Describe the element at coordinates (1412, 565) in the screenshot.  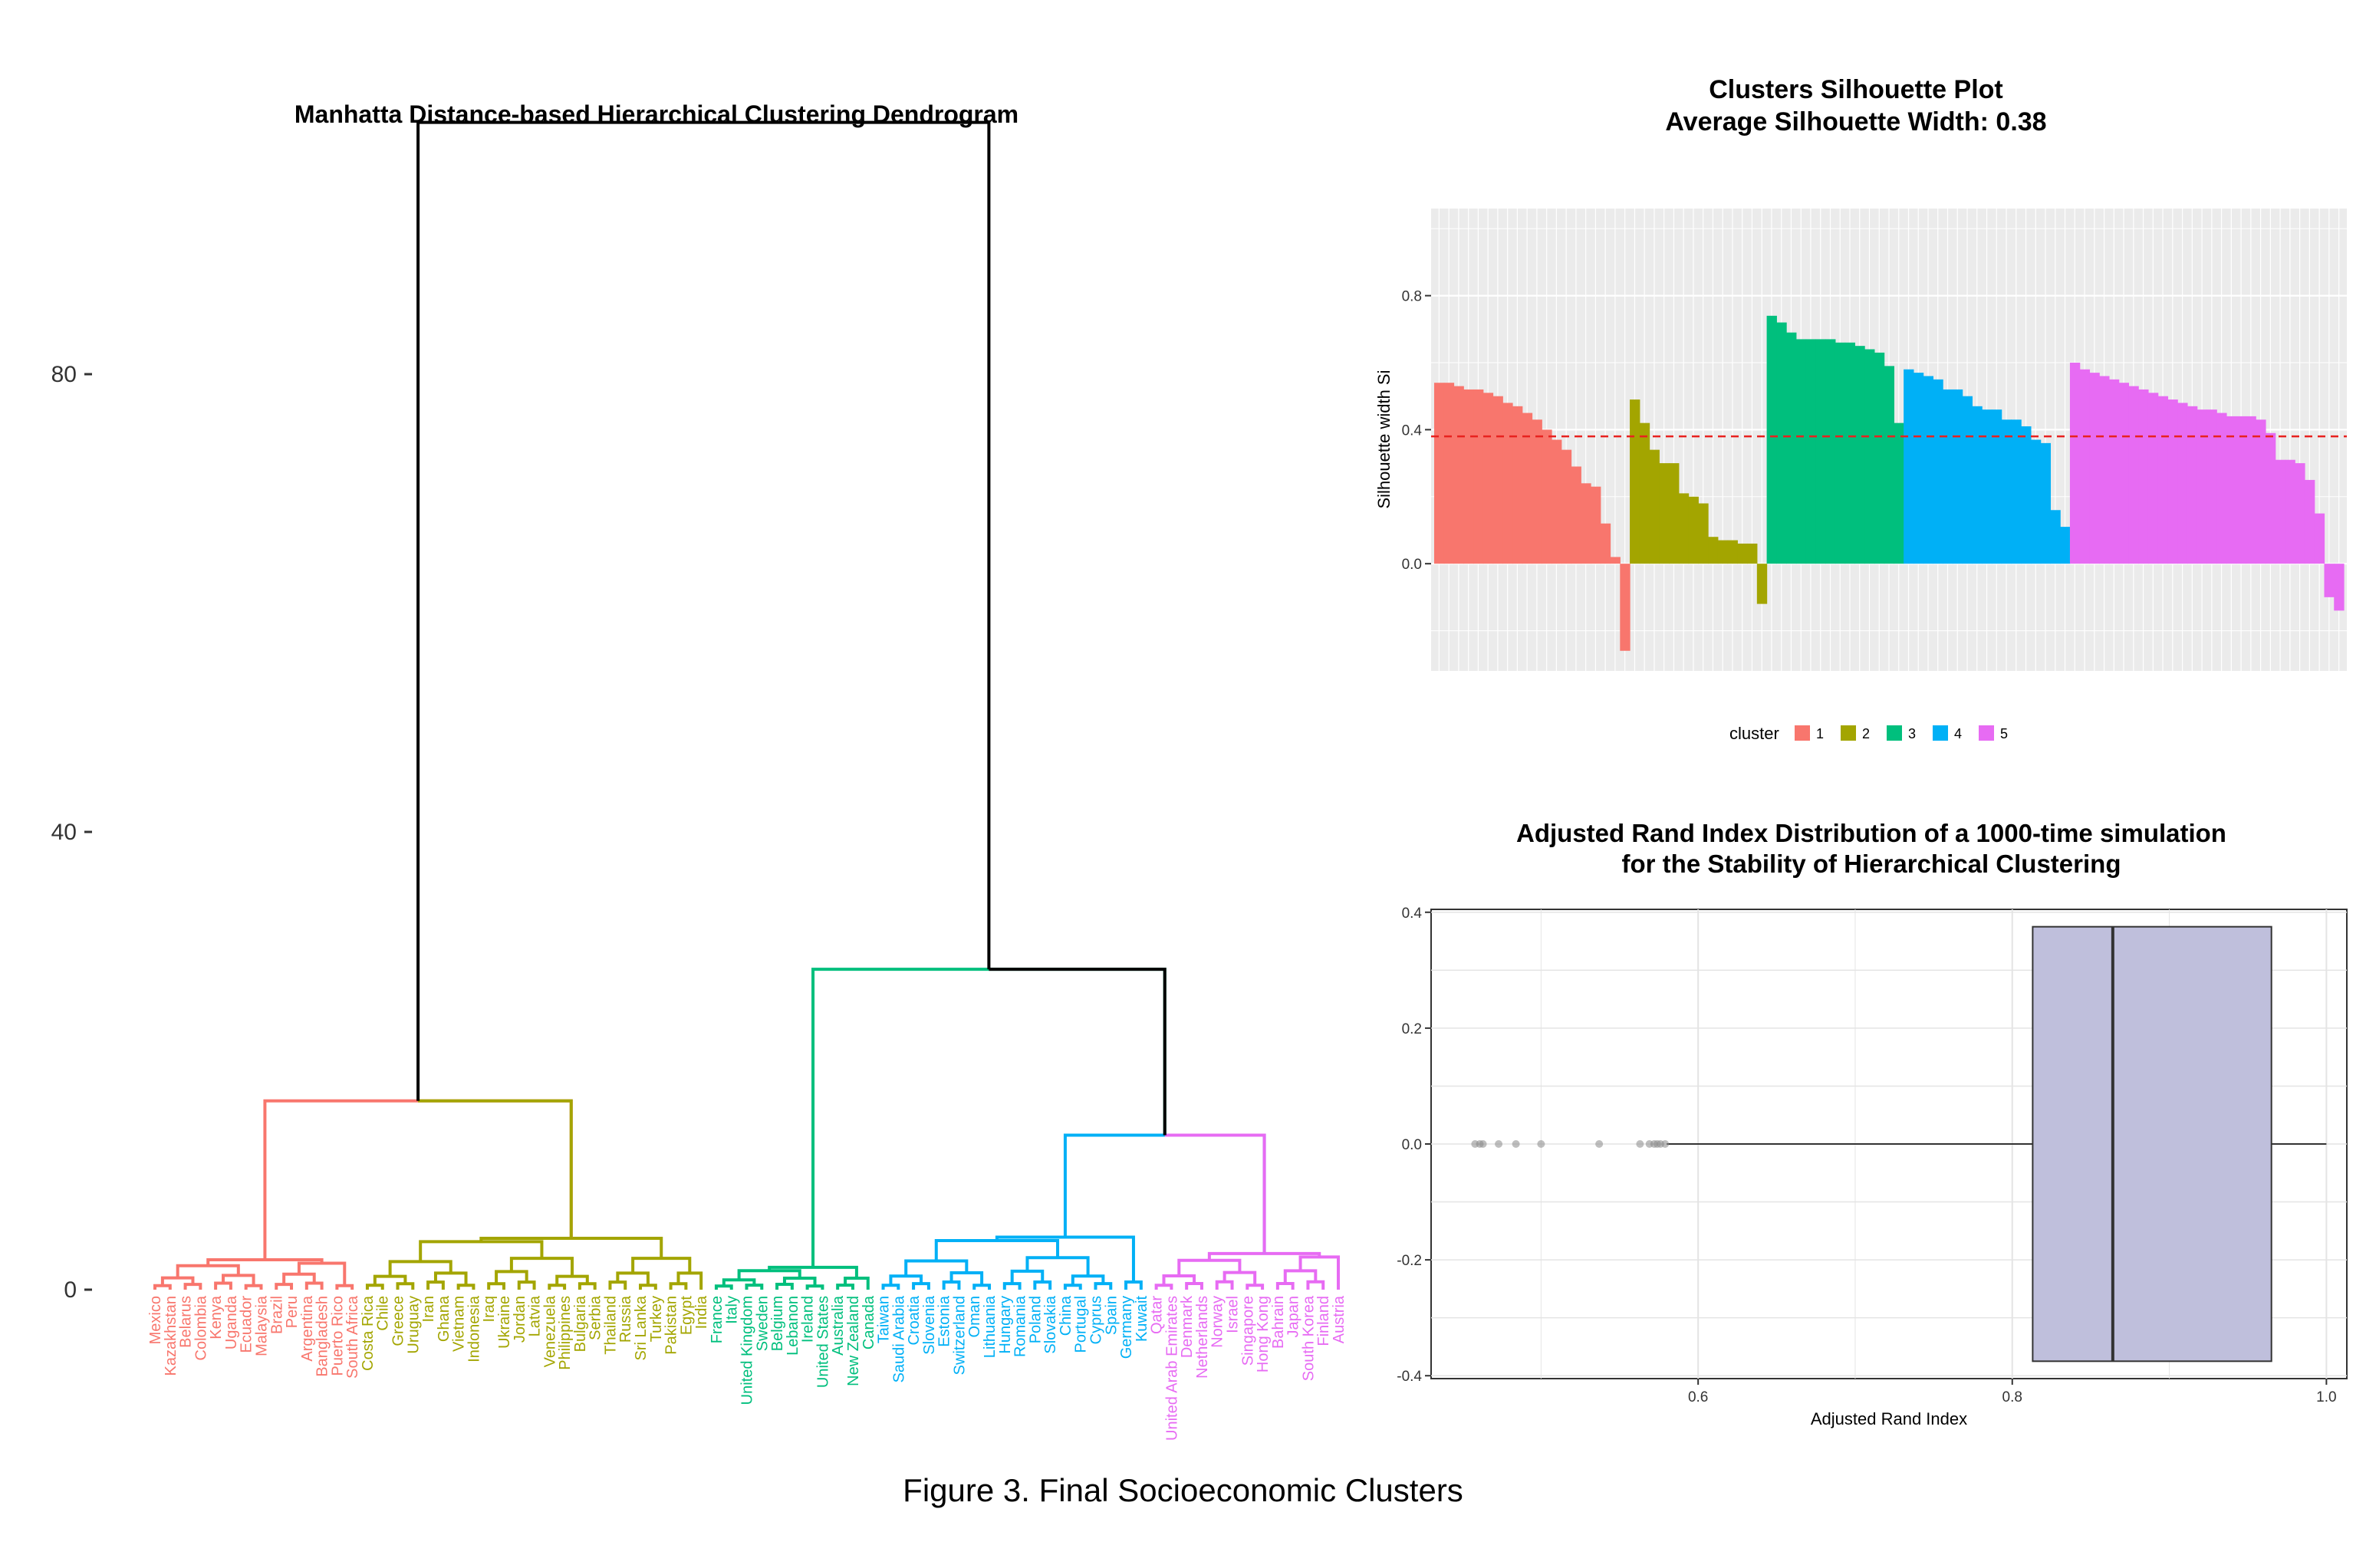
I see `y-tick-label: 0.0` at that location.